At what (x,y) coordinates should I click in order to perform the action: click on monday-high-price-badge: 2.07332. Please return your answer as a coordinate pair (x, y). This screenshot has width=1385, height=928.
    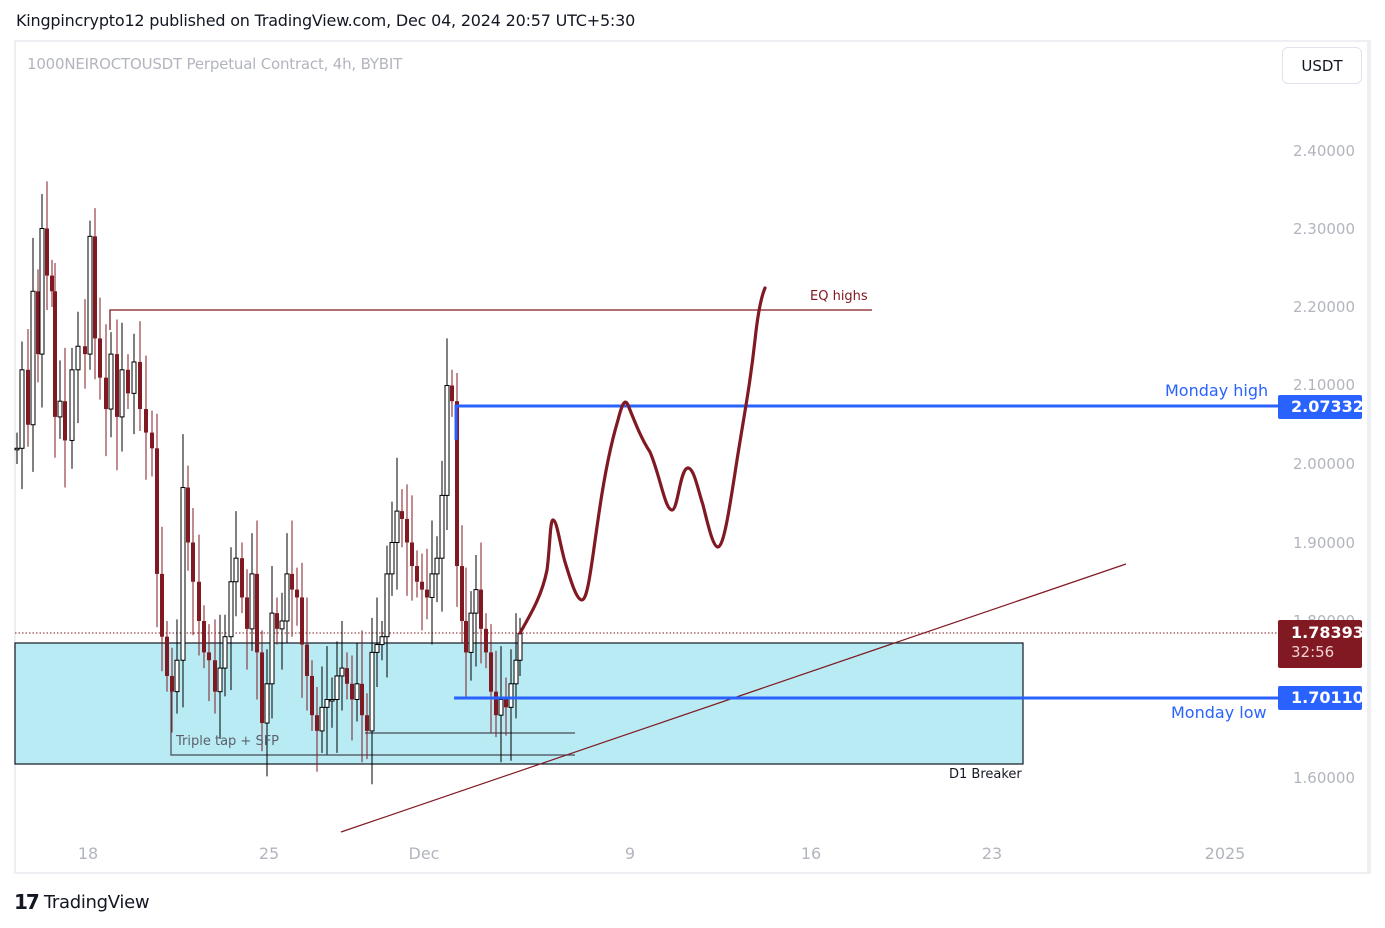
    Looking at the image, I should click on (1321, 407).